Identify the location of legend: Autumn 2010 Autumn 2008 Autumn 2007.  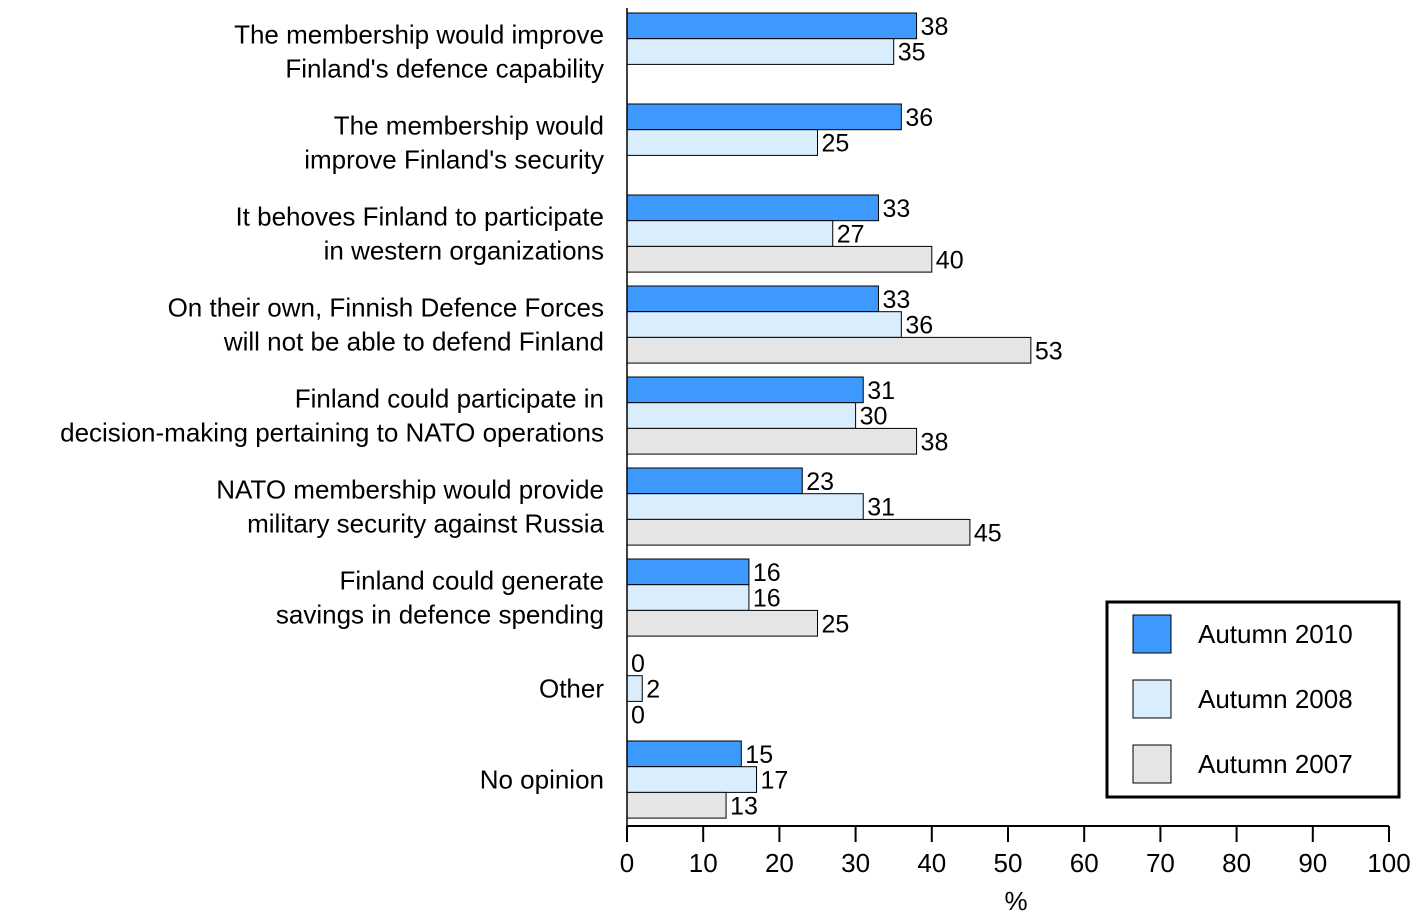
(1253, 699).